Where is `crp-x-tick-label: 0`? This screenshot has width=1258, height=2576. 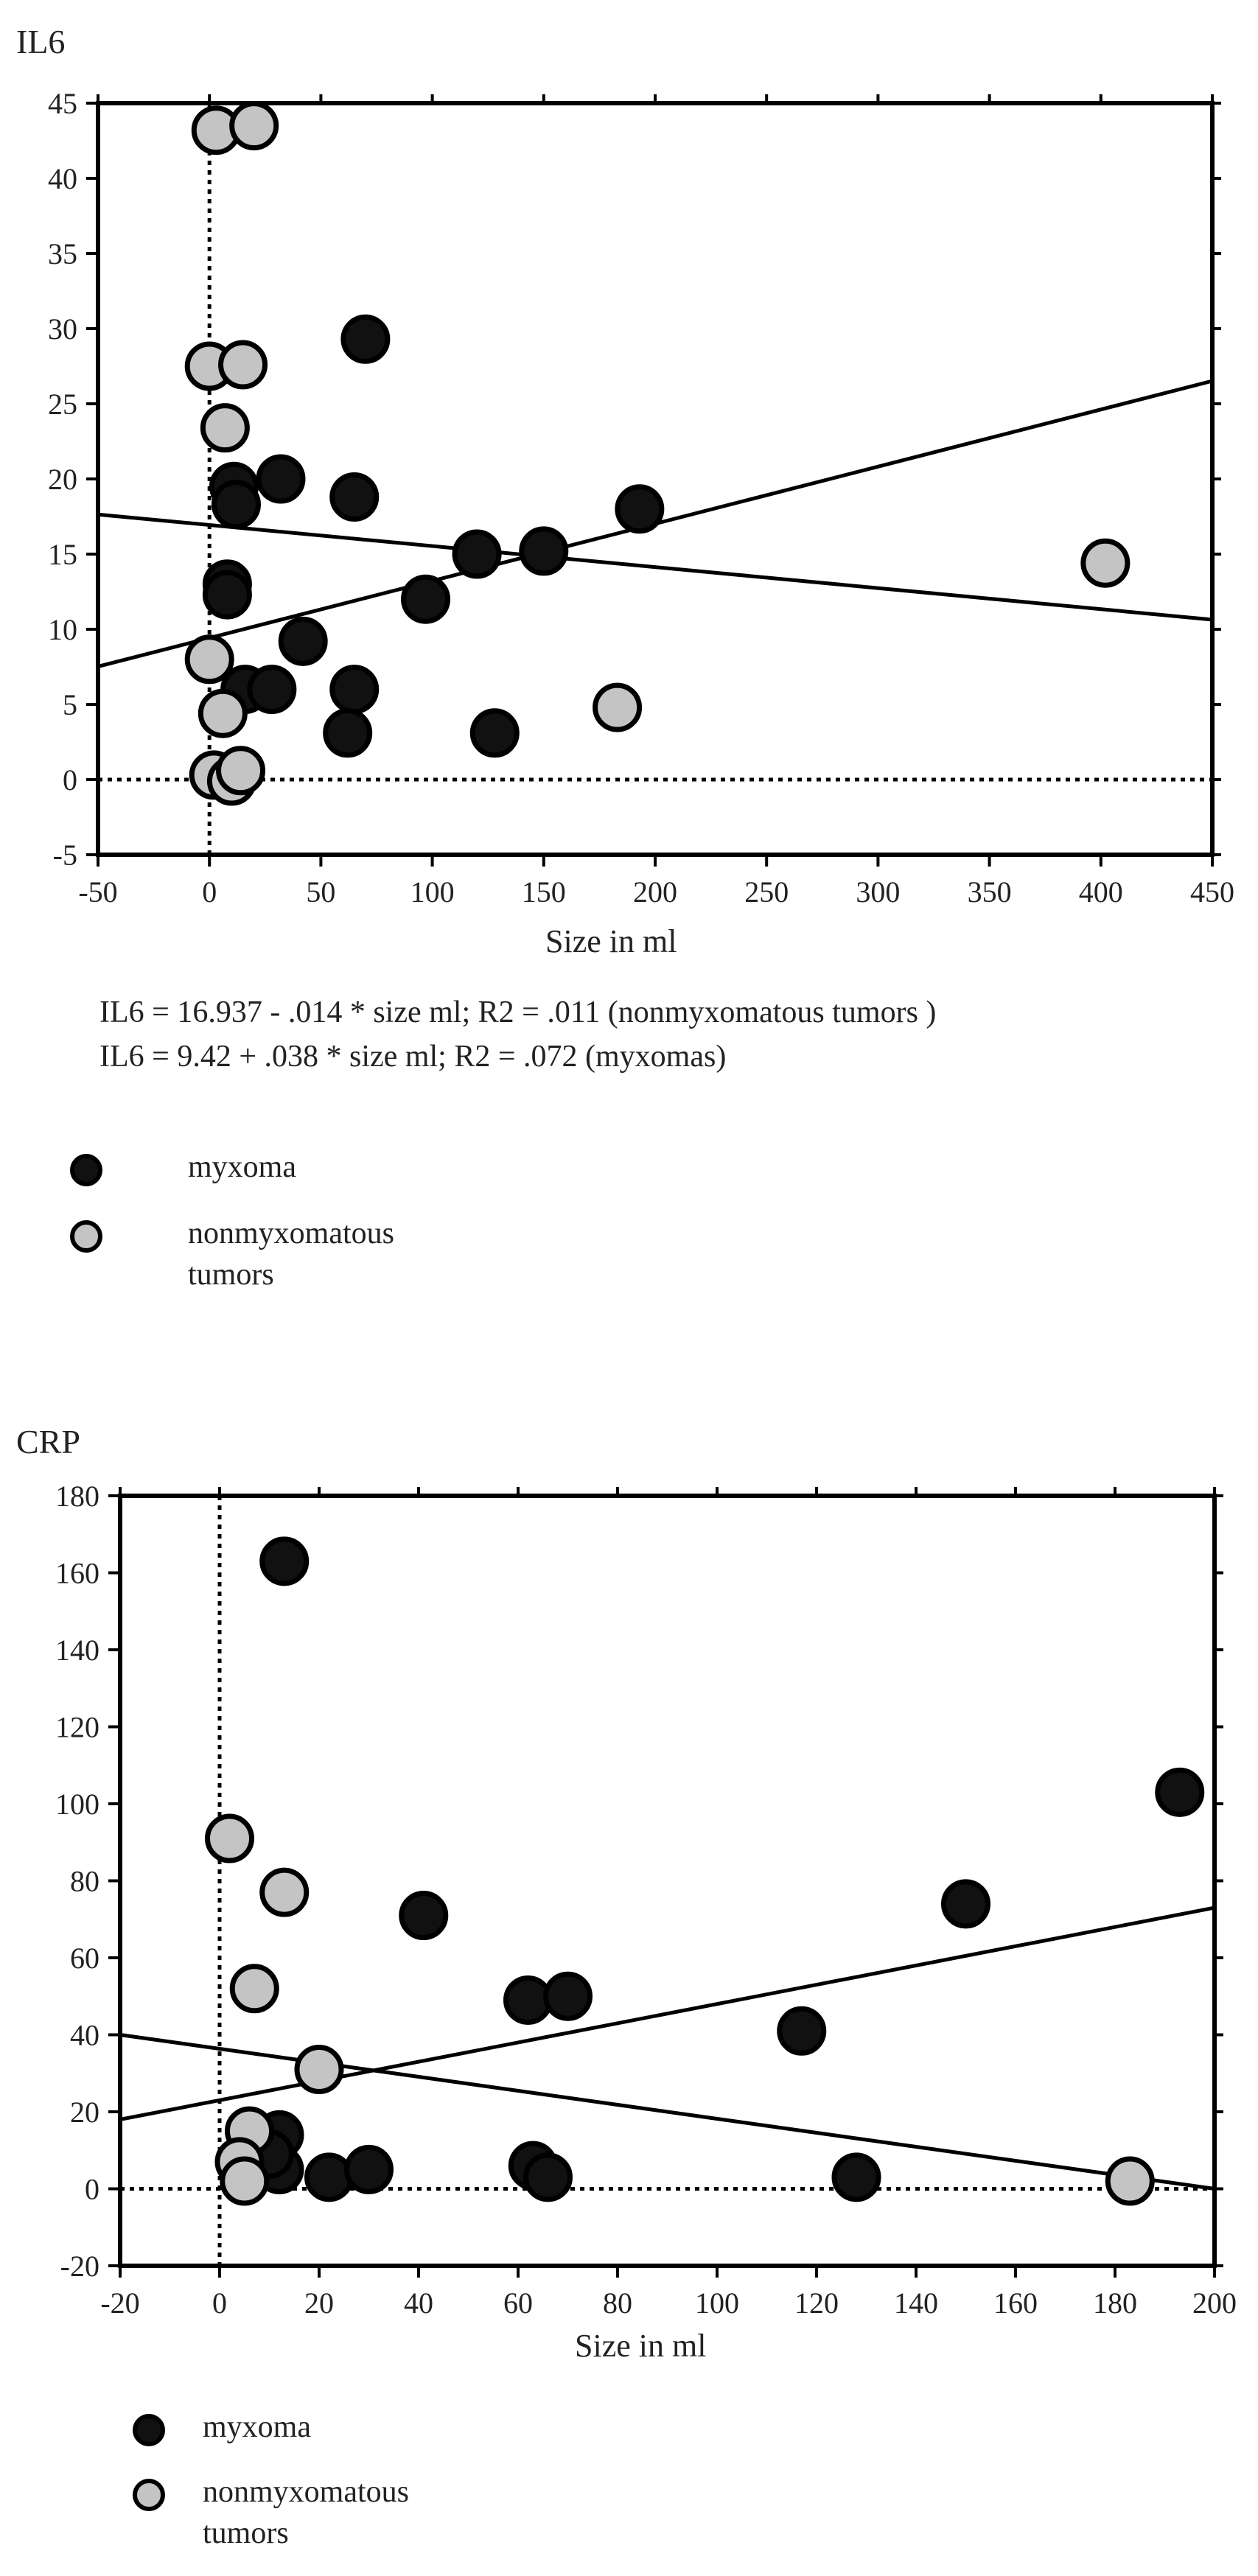 crp-x-tick-label: 0 is located at coordinates (219, 2303).